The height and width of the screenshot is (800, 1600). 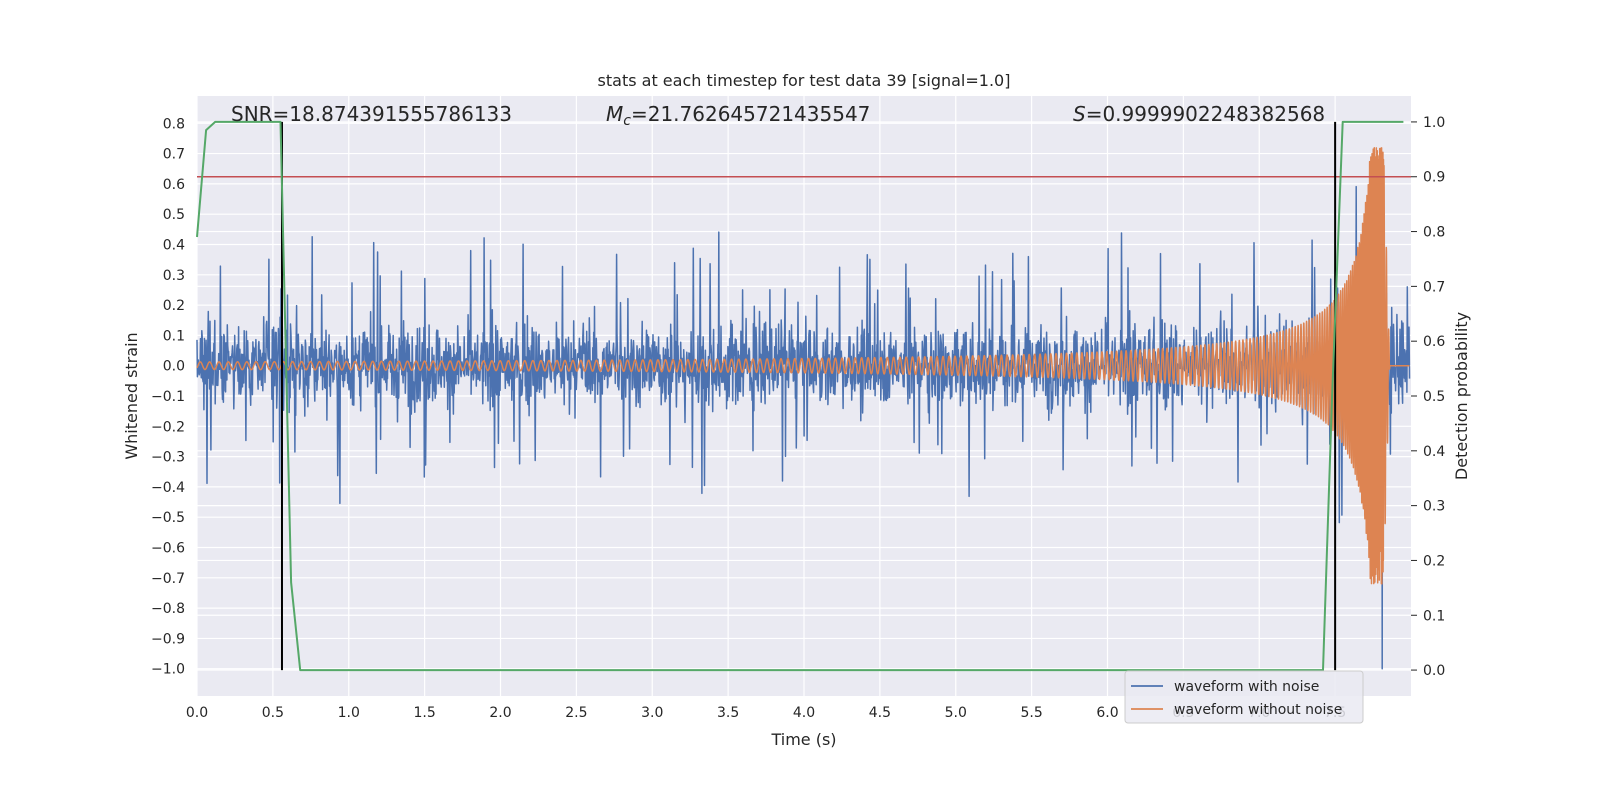 What do you see at coordinates (1205, 114) in the screenshot?
I see `score-value: =0.9999902248382568` at bounding box center [1205, 114].